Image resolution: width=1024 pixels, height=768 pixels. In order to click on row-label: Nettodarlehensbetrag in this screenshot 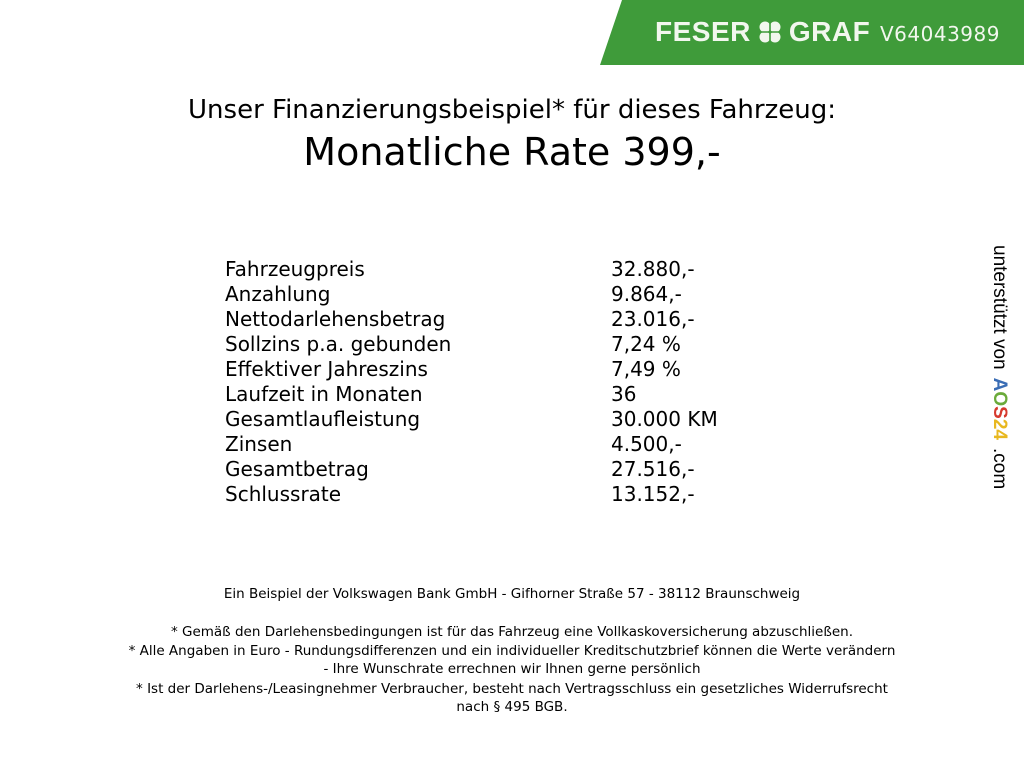, I will do `click(335, 319)`.